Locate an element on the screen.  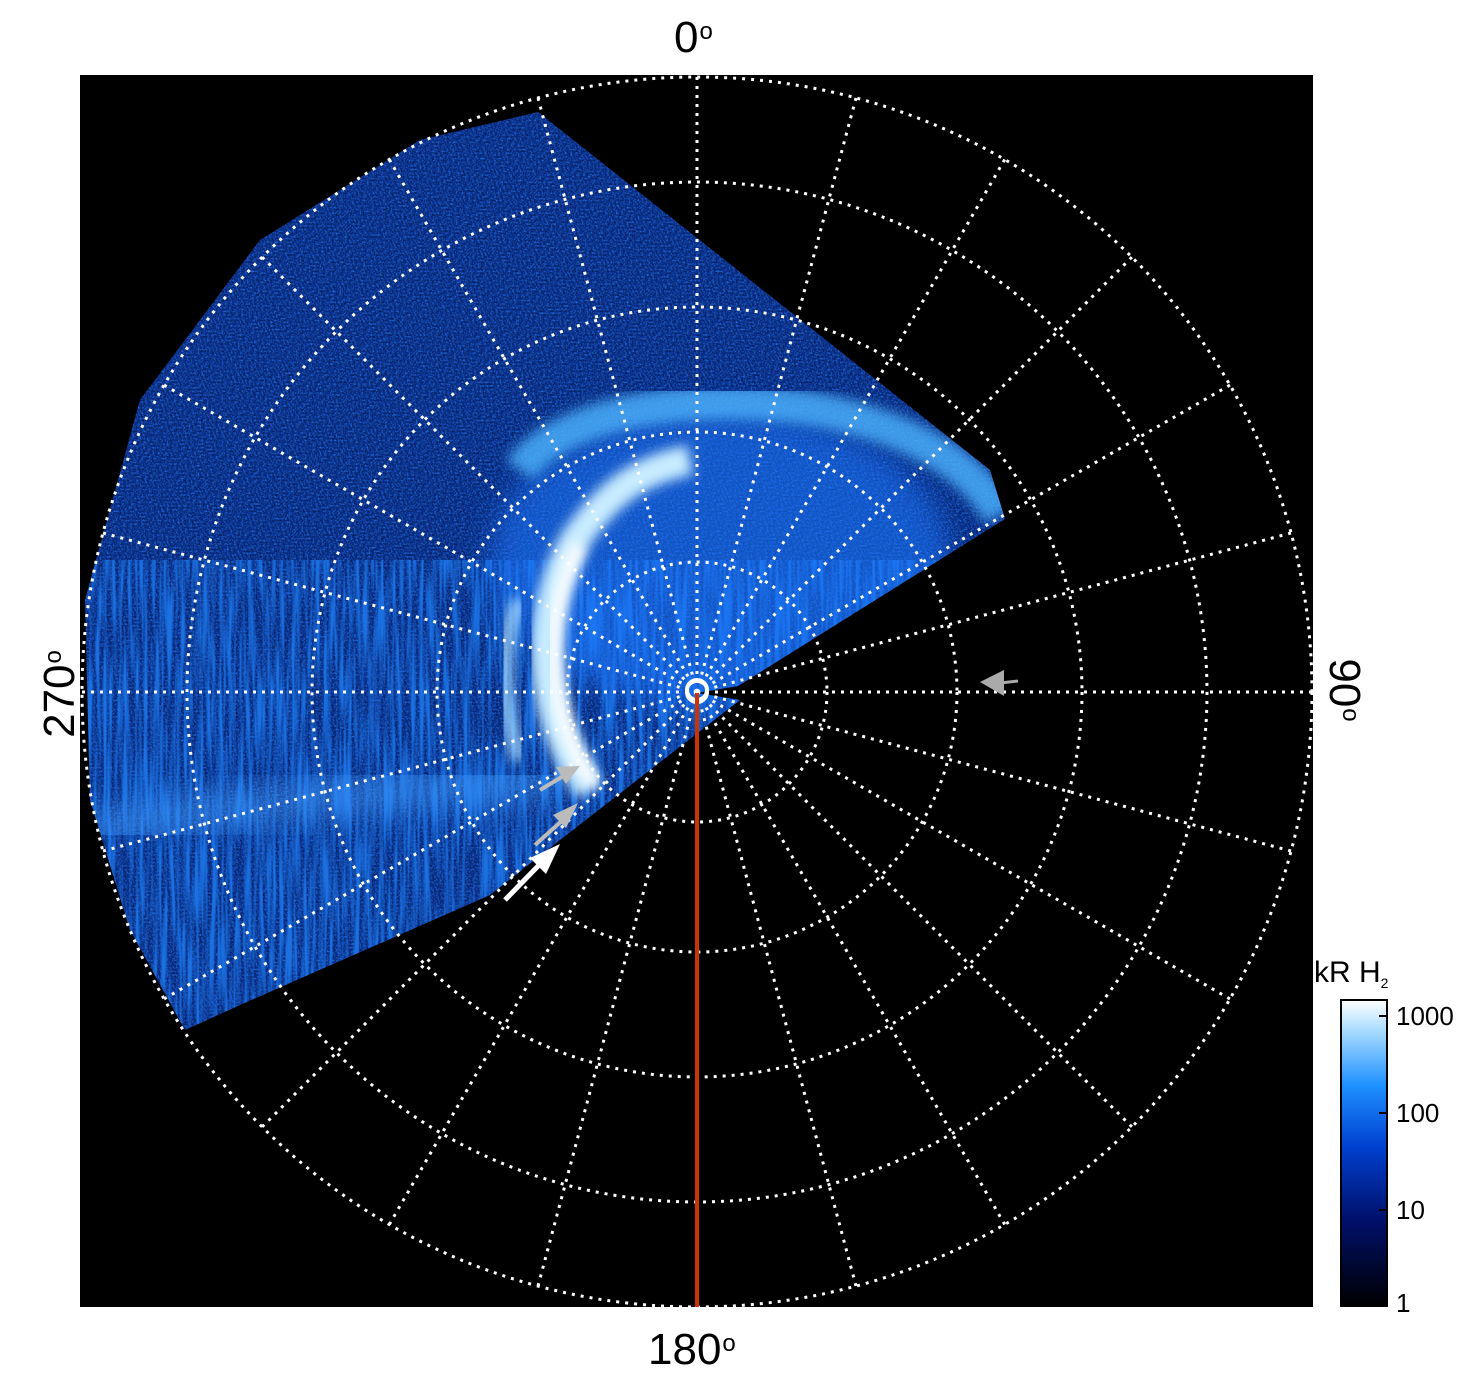
colorbar-tick-label: 1000 is located at coordinates (1425, 1016).